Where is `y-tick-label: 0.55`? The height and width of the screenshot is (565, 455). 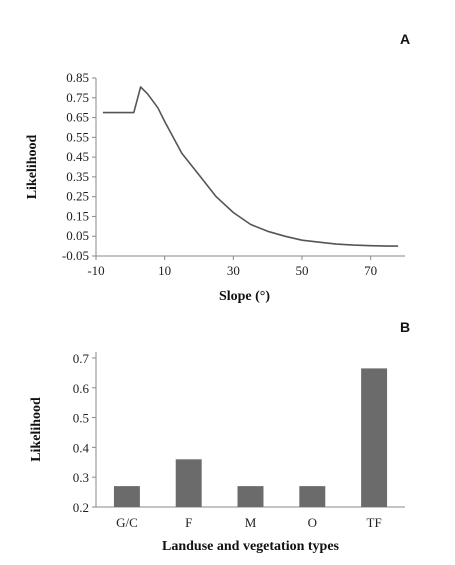
y-tick-label: 0.55 is located at coordinates (77, 136).